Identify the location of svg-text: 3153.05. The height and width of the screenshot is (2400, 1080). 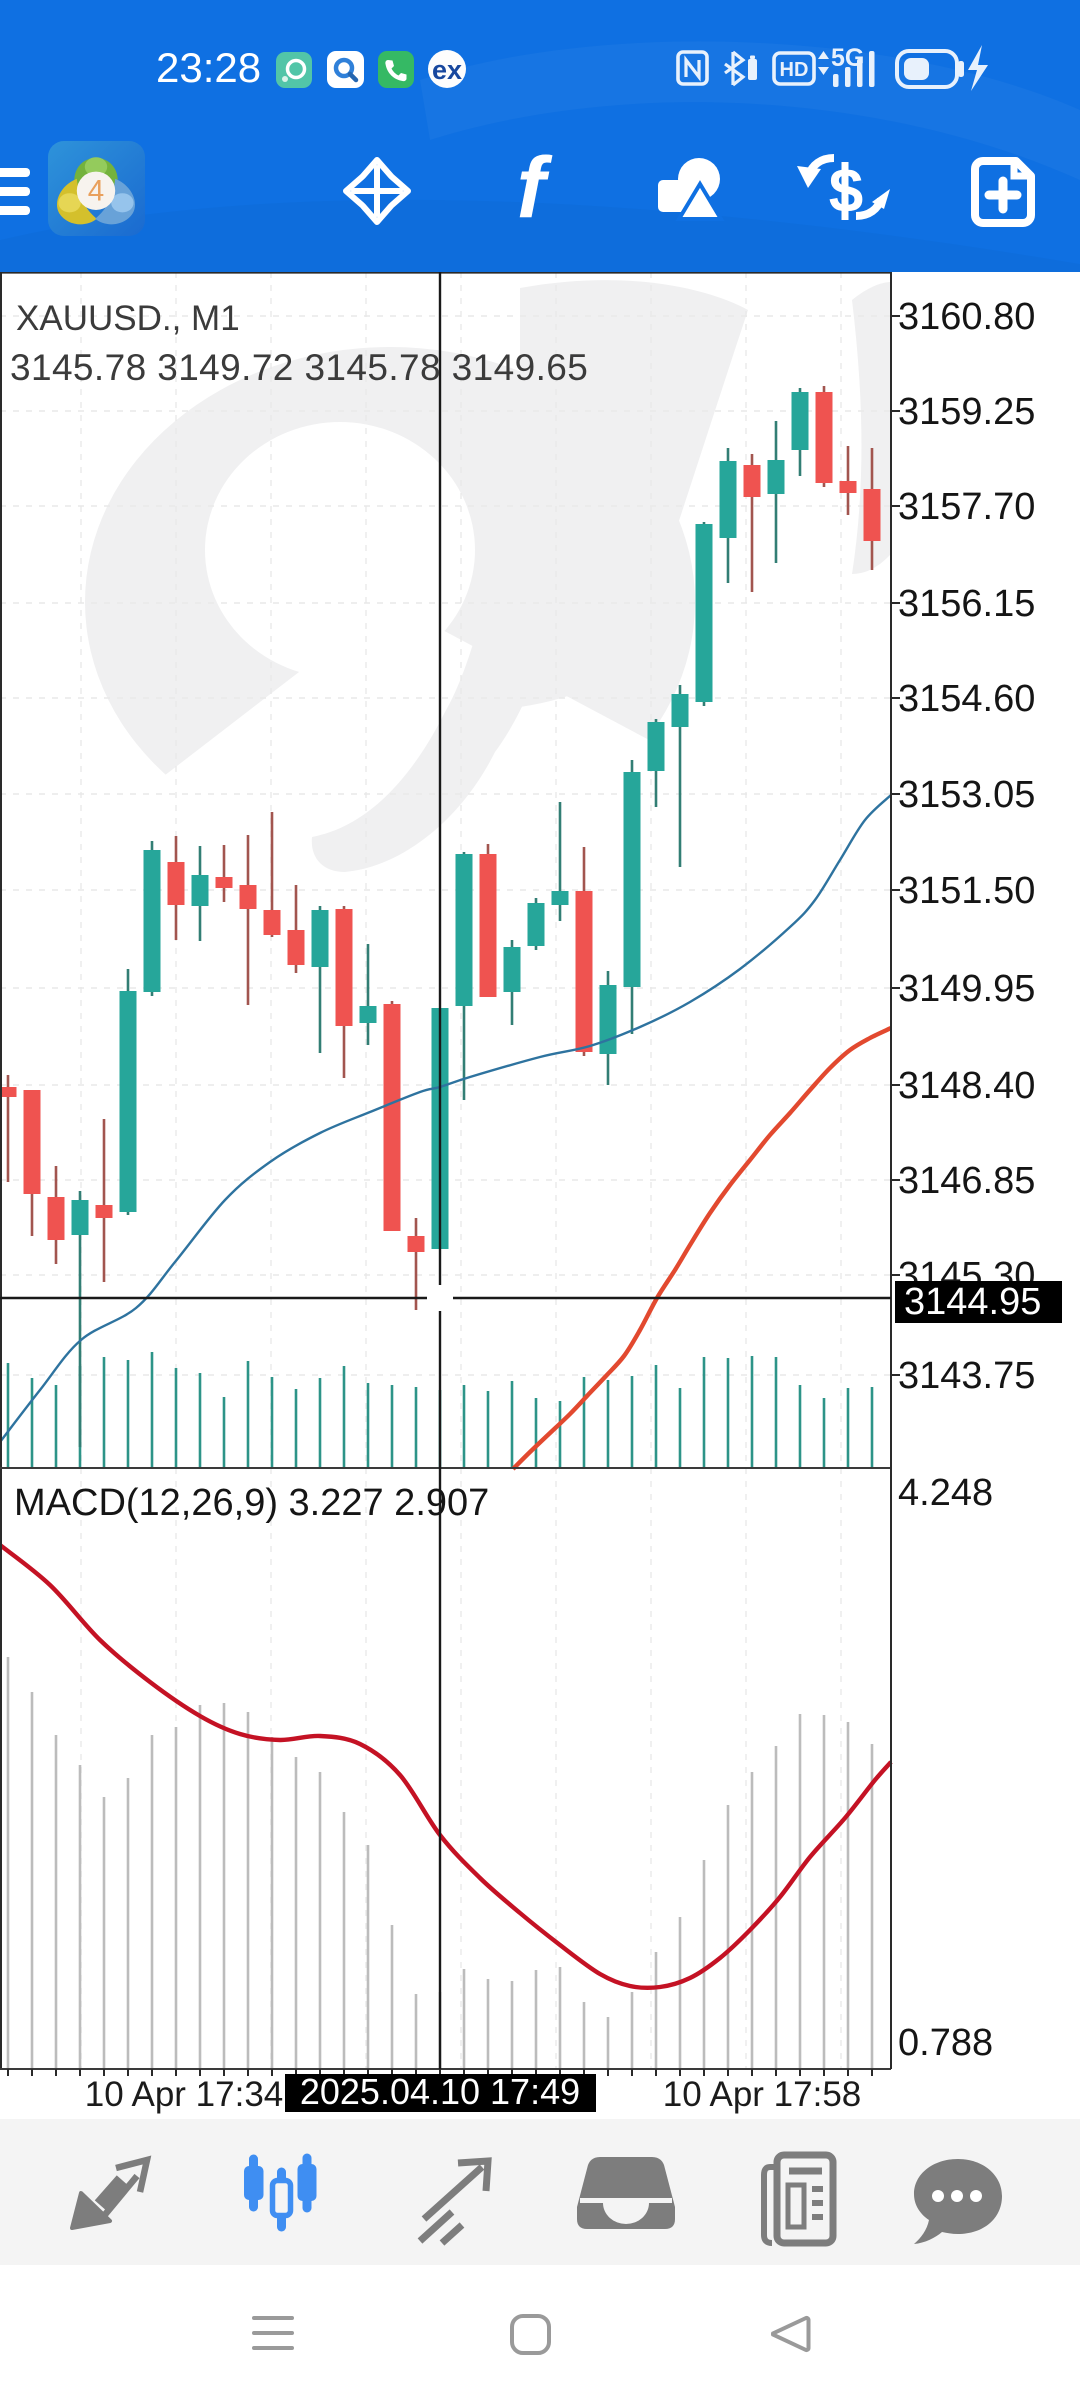
(966, 795).